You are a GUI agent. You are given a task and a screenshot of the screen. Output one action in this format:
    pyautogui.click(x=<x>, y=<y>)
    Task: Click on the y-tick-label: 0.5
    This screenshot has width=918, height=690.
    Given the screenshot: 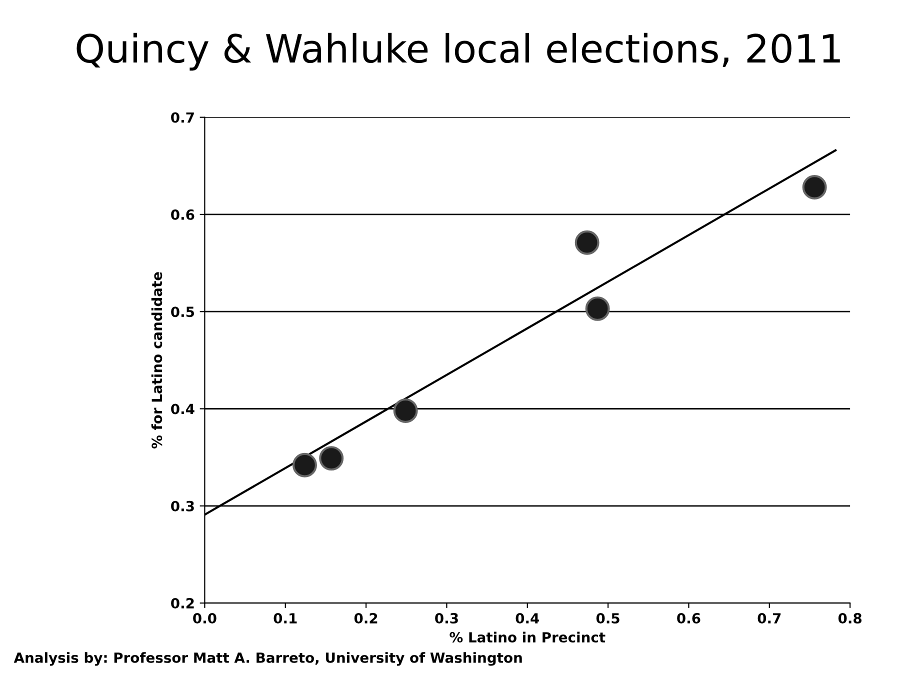 What is the action you would take?
    pyautogui.click(x=182, y=312)
    